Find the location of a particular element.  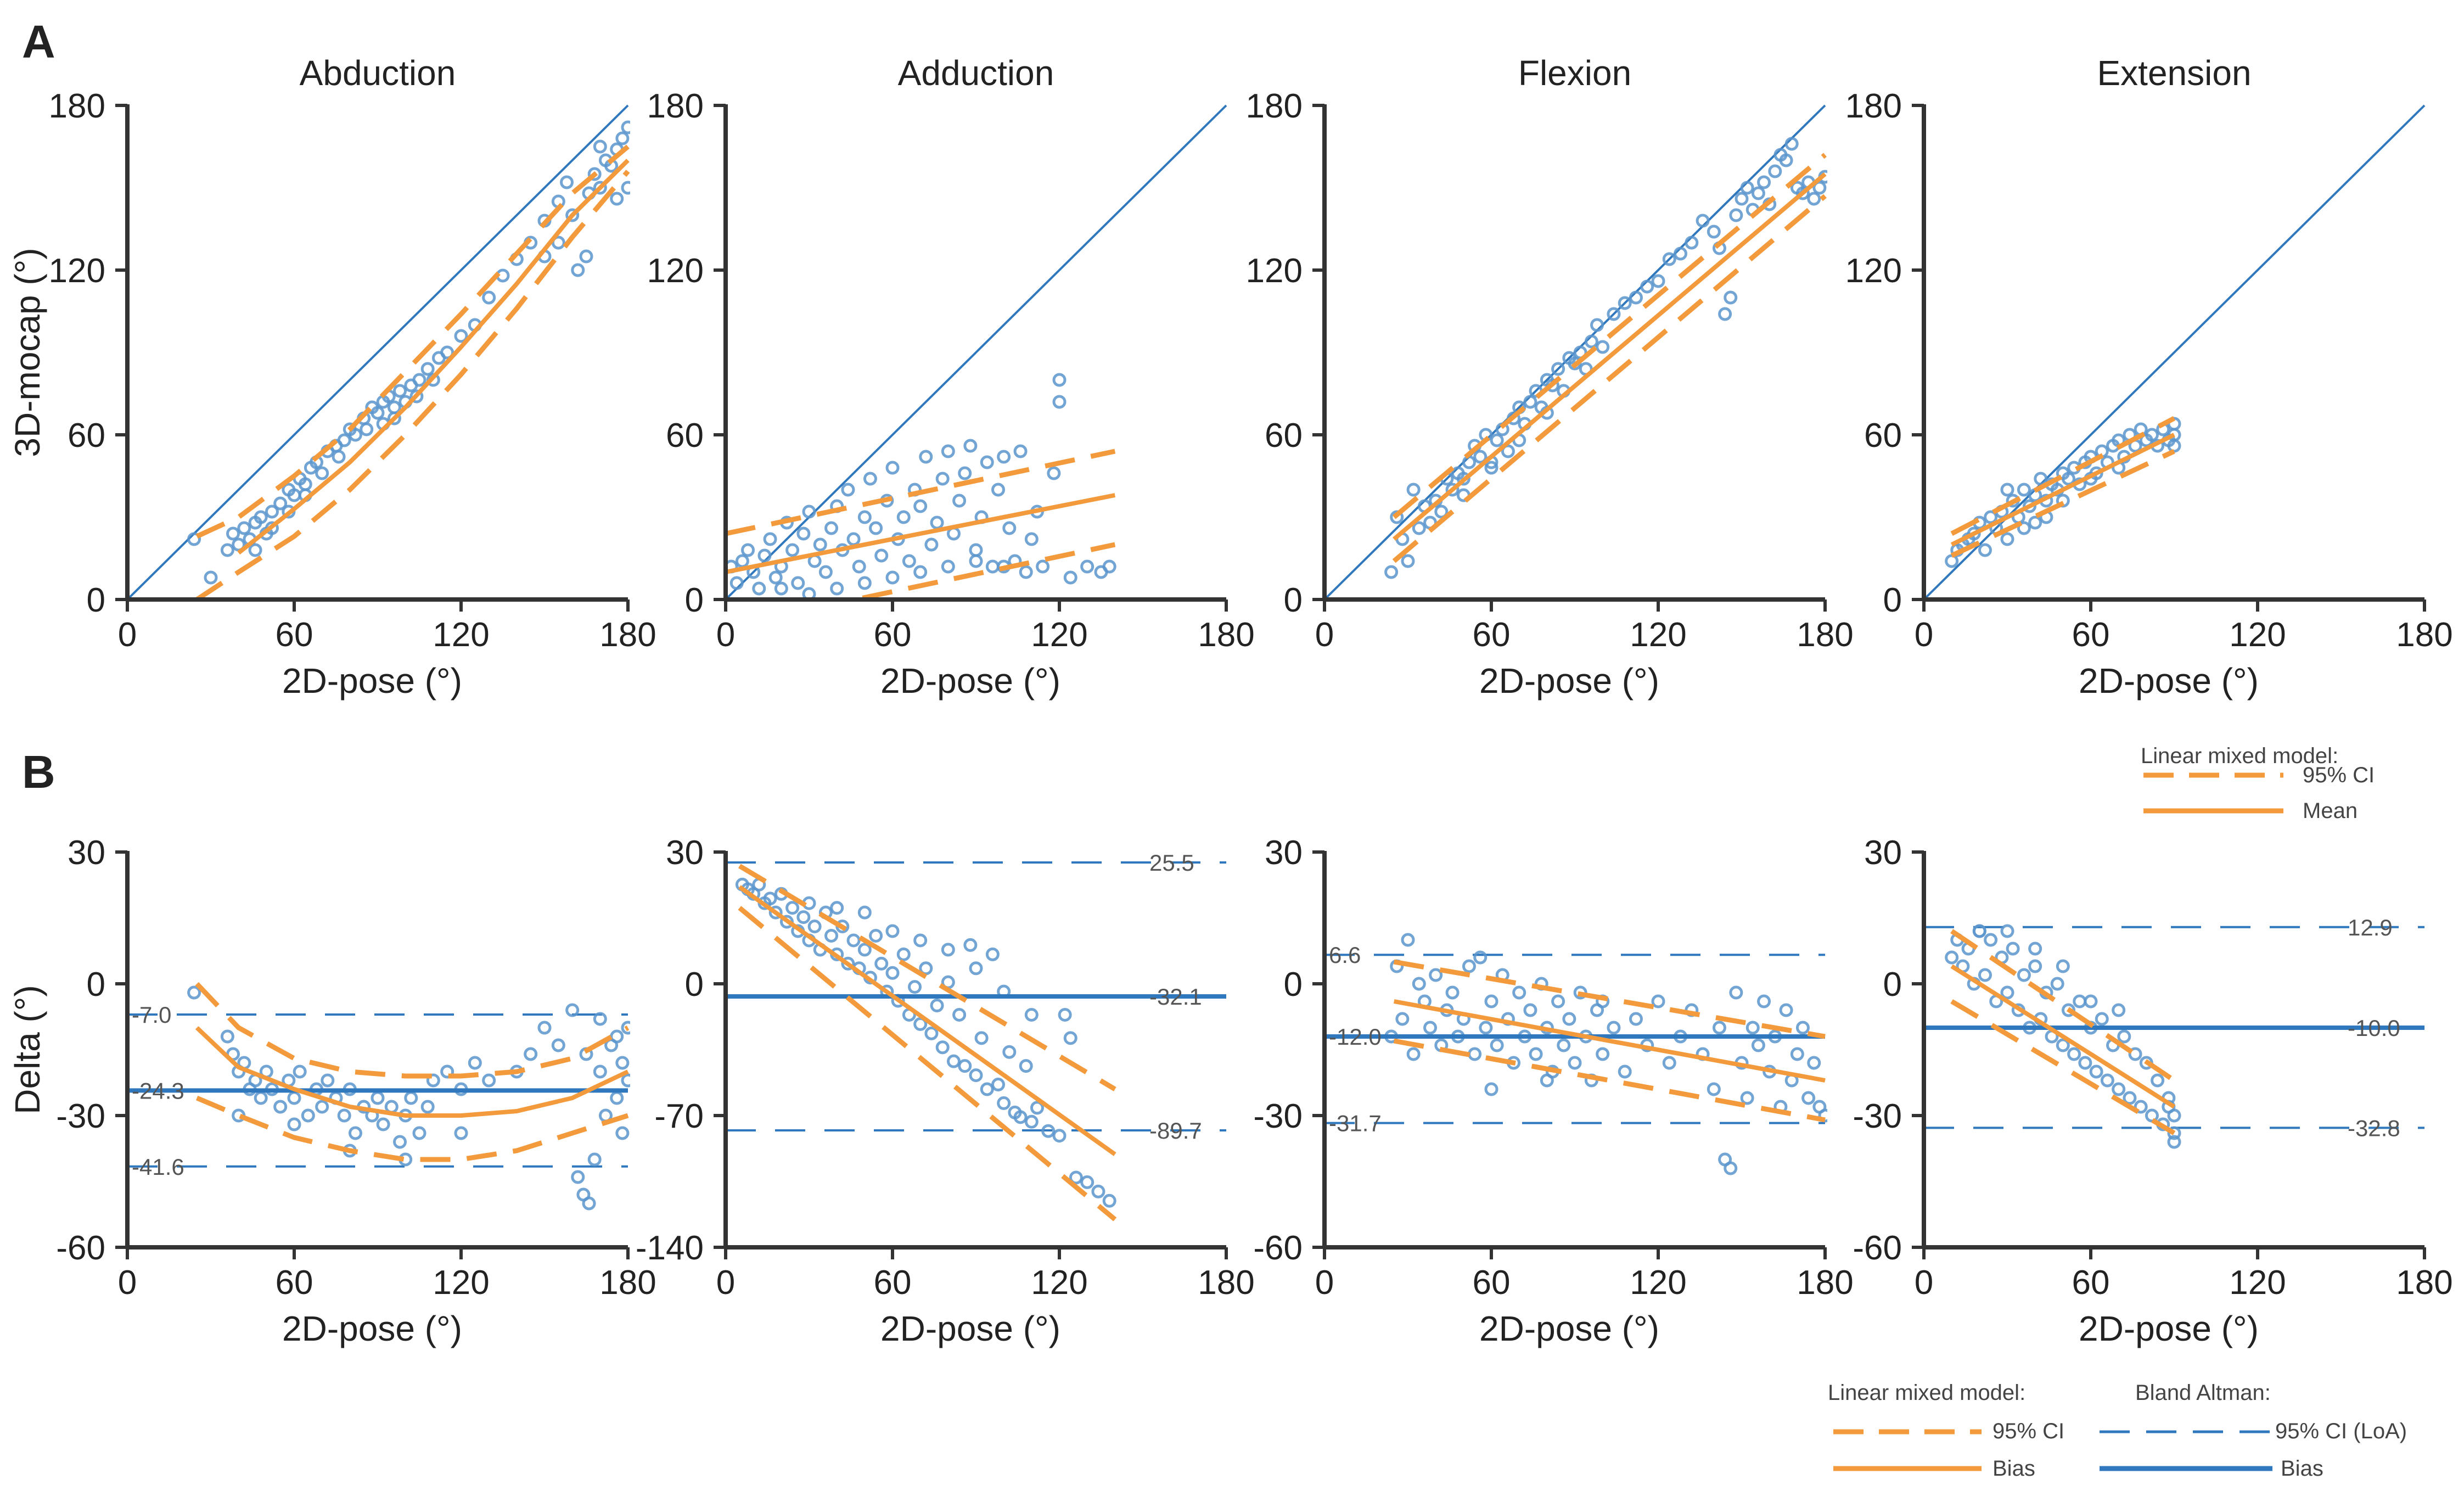

lmm-ci-upper-line is located at coordinates (921, 492).